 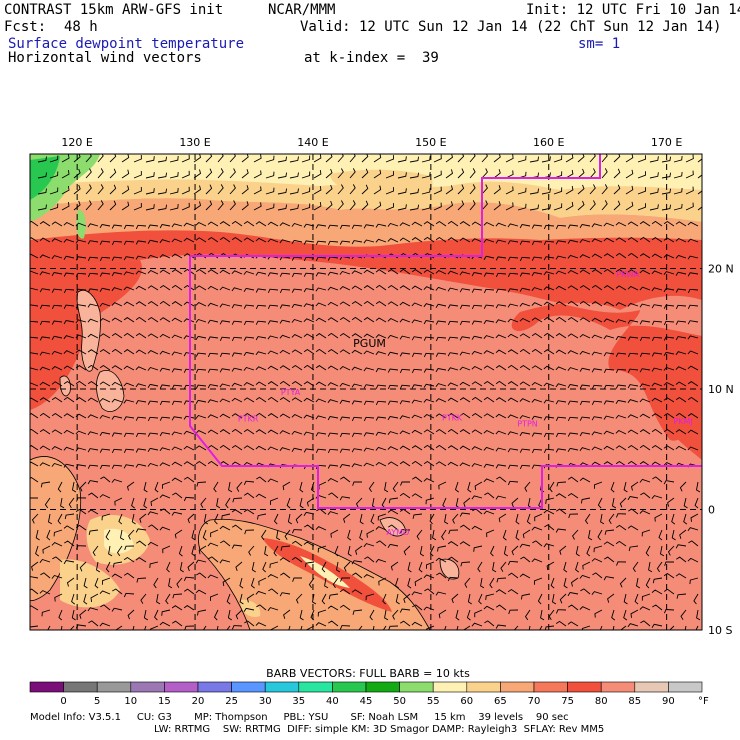 I want to click on color-bar-tick: 45, so click(x=366, y=701).